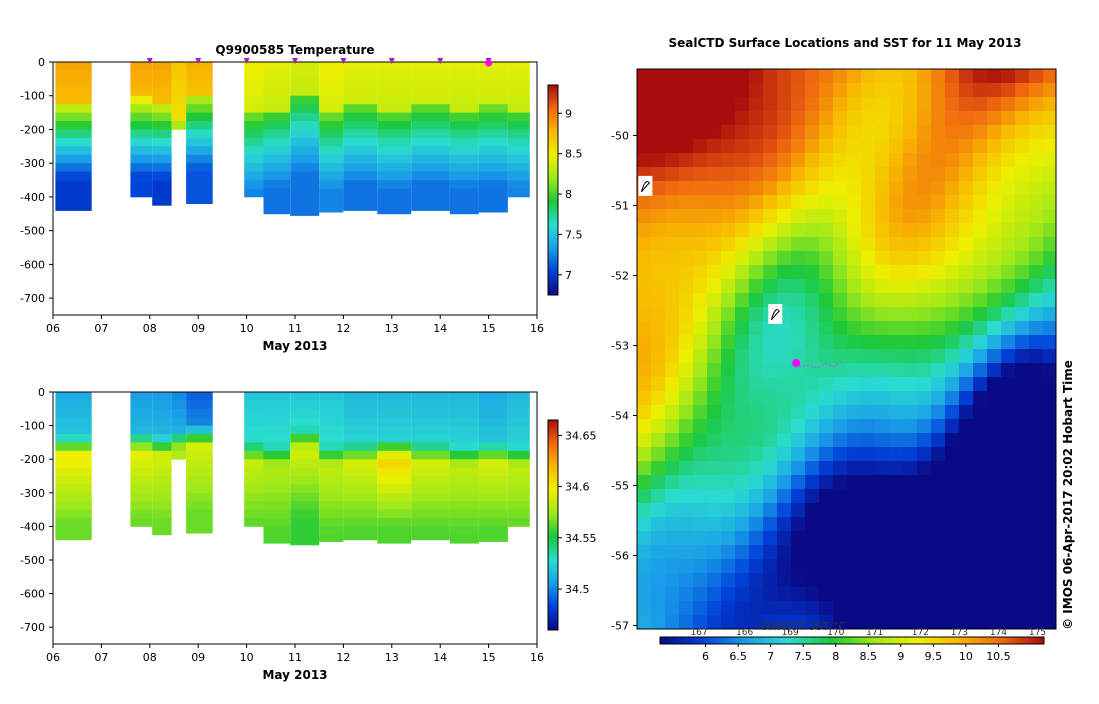 Image resolution: width=1099 pixels, height=704 pixels. Describe the element at coordinates (744, 633) in the screenshot. I see `sst-colorbar-upper-label: 166` at that location.